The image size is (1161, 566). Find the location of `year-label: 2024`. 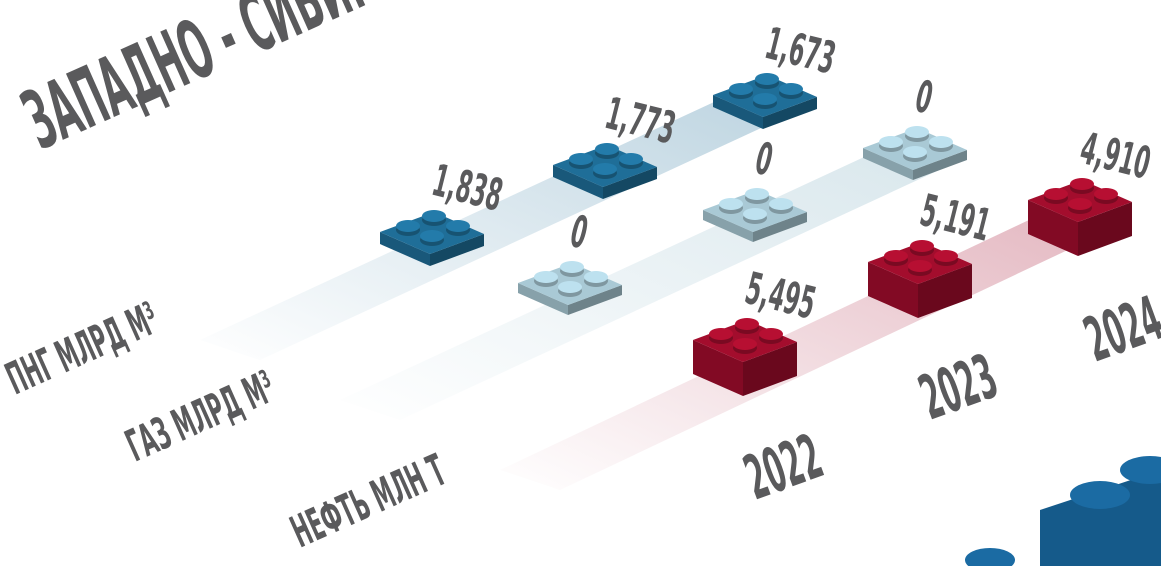

year-label: 2024 is located at coordinates (1118, 330).